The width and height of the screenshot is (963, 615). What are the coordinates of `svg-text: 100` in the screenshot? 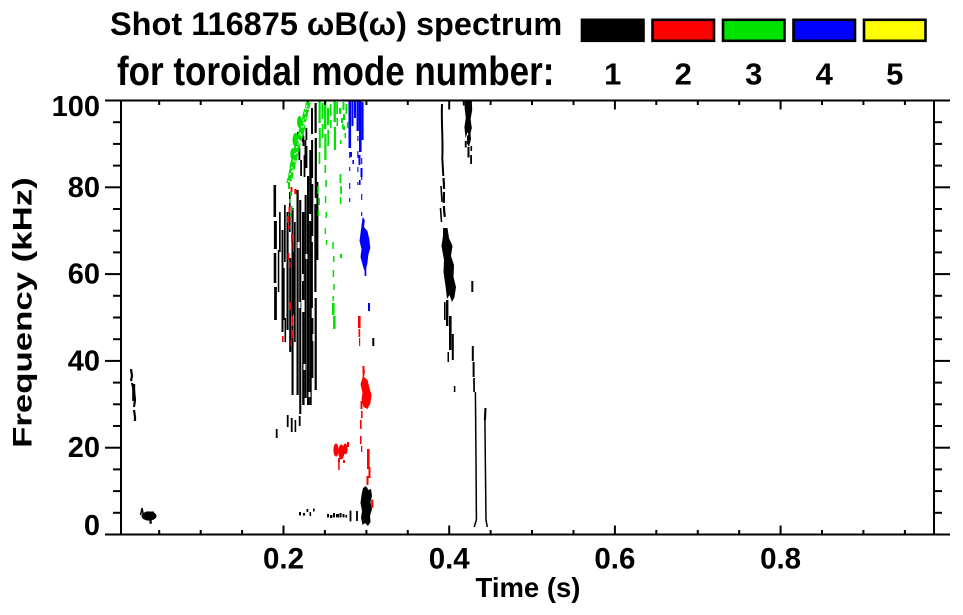 It's located at (76, 107).